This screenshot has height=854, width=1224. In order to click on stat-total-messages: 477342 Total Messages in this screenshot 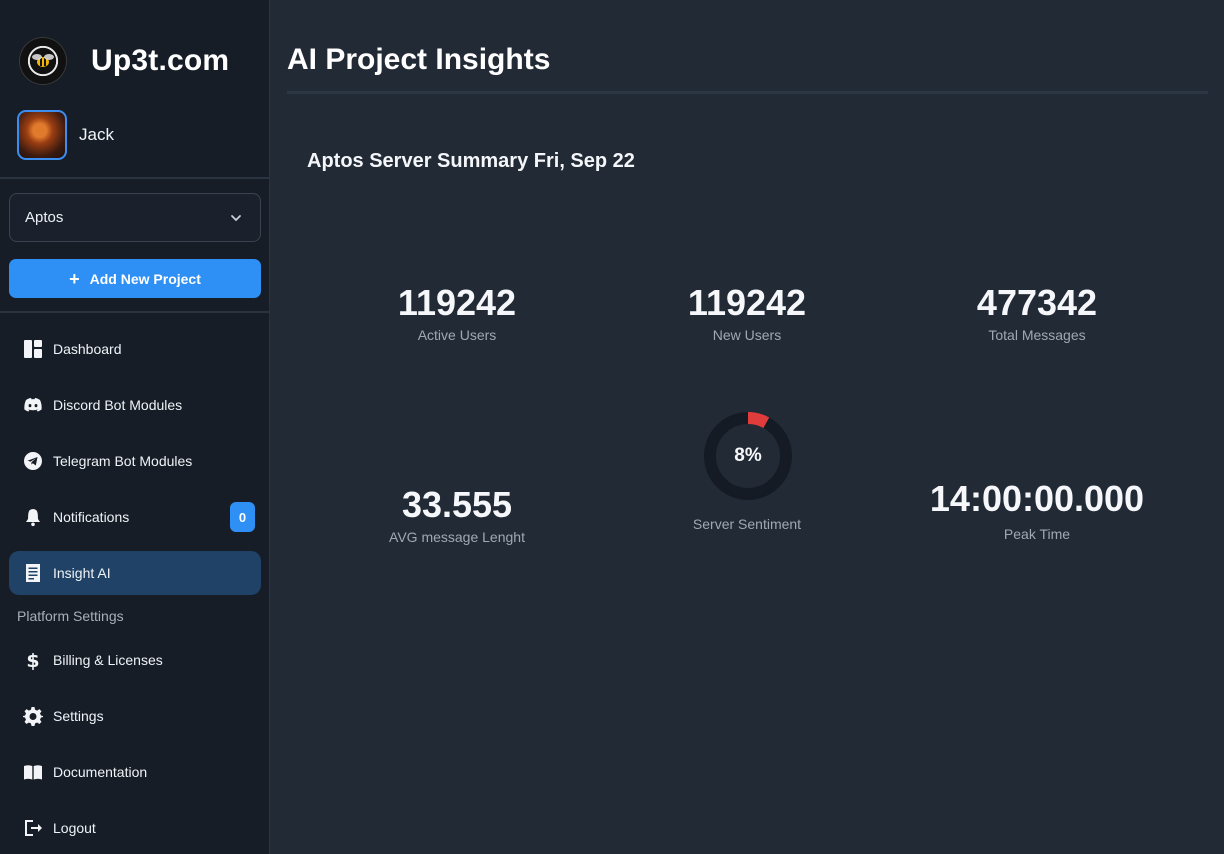, I will do `click(1037, 312)`.